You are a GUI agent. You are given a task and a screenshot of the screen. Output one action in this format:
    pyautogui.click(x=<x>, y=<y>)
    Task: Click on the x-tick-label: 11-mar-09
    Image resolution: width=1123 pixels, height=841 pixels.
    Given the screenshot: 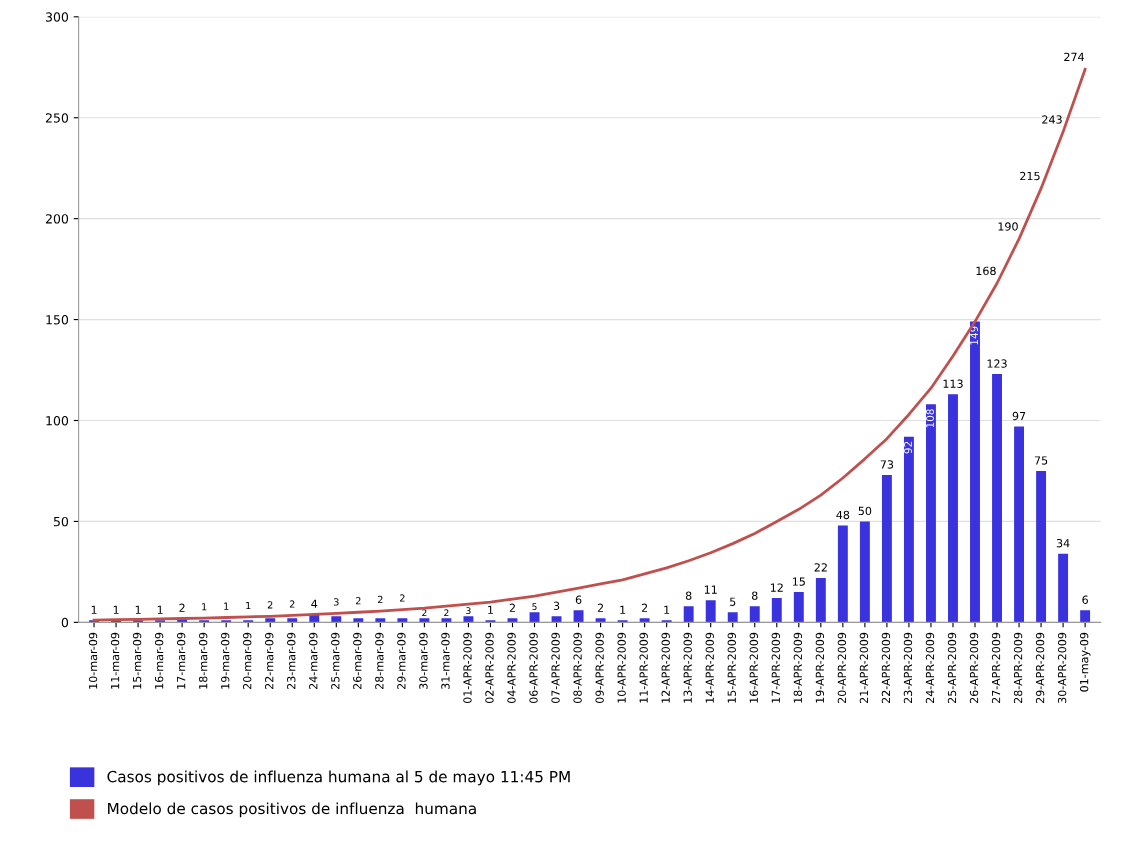 What is the action you would take?
    pyautogui.click(x=115, y=660)
    